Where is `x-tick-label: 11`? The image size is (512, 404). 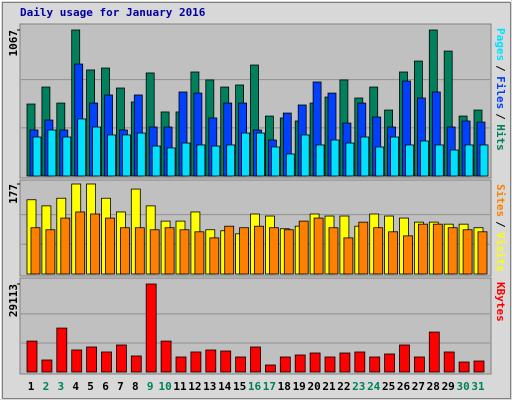
x-tick-label: 11 is located at coordinates (180, 386).